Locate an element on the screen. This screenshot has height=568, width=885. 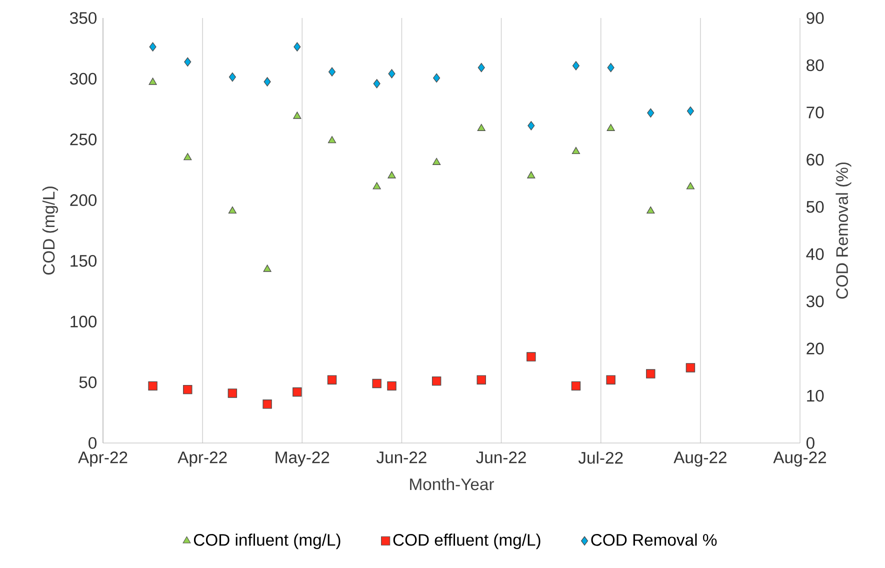
y-tick-label: 250 is located at coordinates (83, 140).